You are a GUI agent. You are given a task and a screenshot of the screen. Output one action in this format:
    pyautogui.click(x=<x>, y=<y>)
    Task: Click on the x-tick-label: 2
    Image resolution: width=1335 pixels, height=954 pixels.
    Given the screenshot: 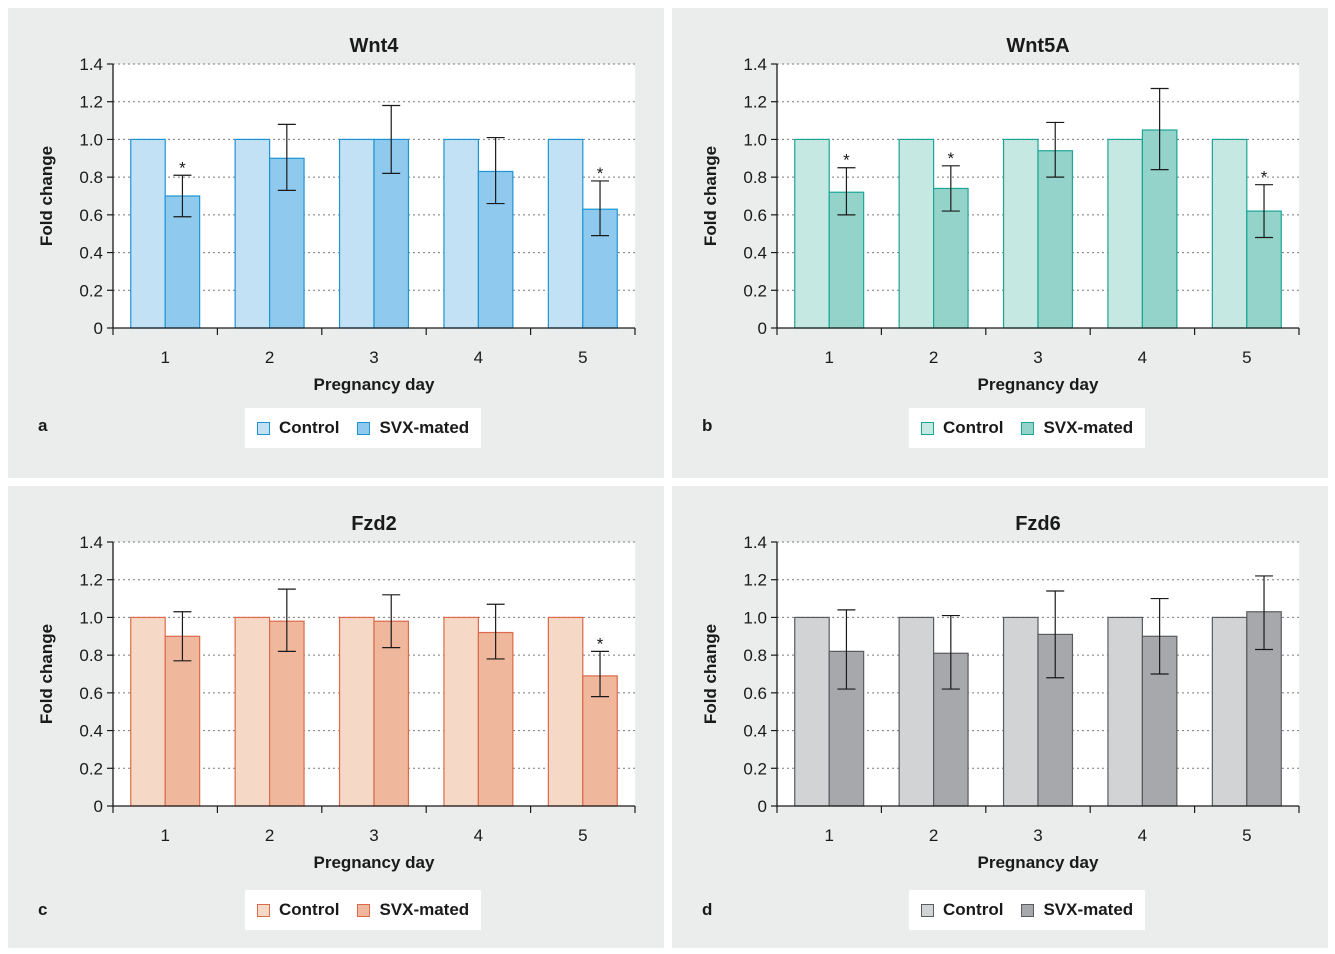 What is the action you would take?
    pyautogui.click(x=269, y=835)
    